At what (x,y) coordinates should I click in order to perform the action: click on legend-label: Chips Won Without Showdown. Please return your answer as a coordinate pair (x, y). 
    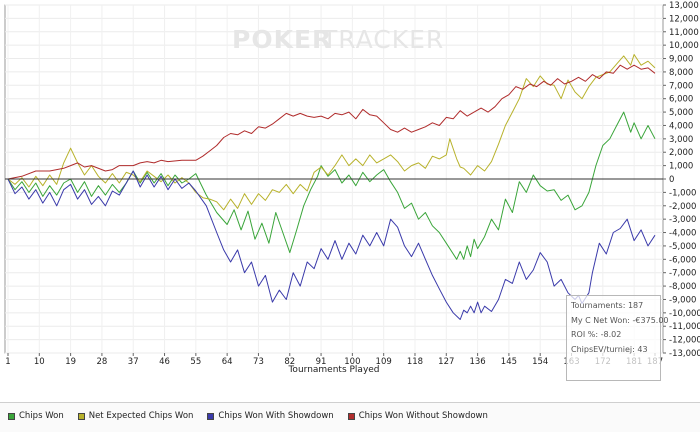
    Looking at the image, I should click on (423, 416).